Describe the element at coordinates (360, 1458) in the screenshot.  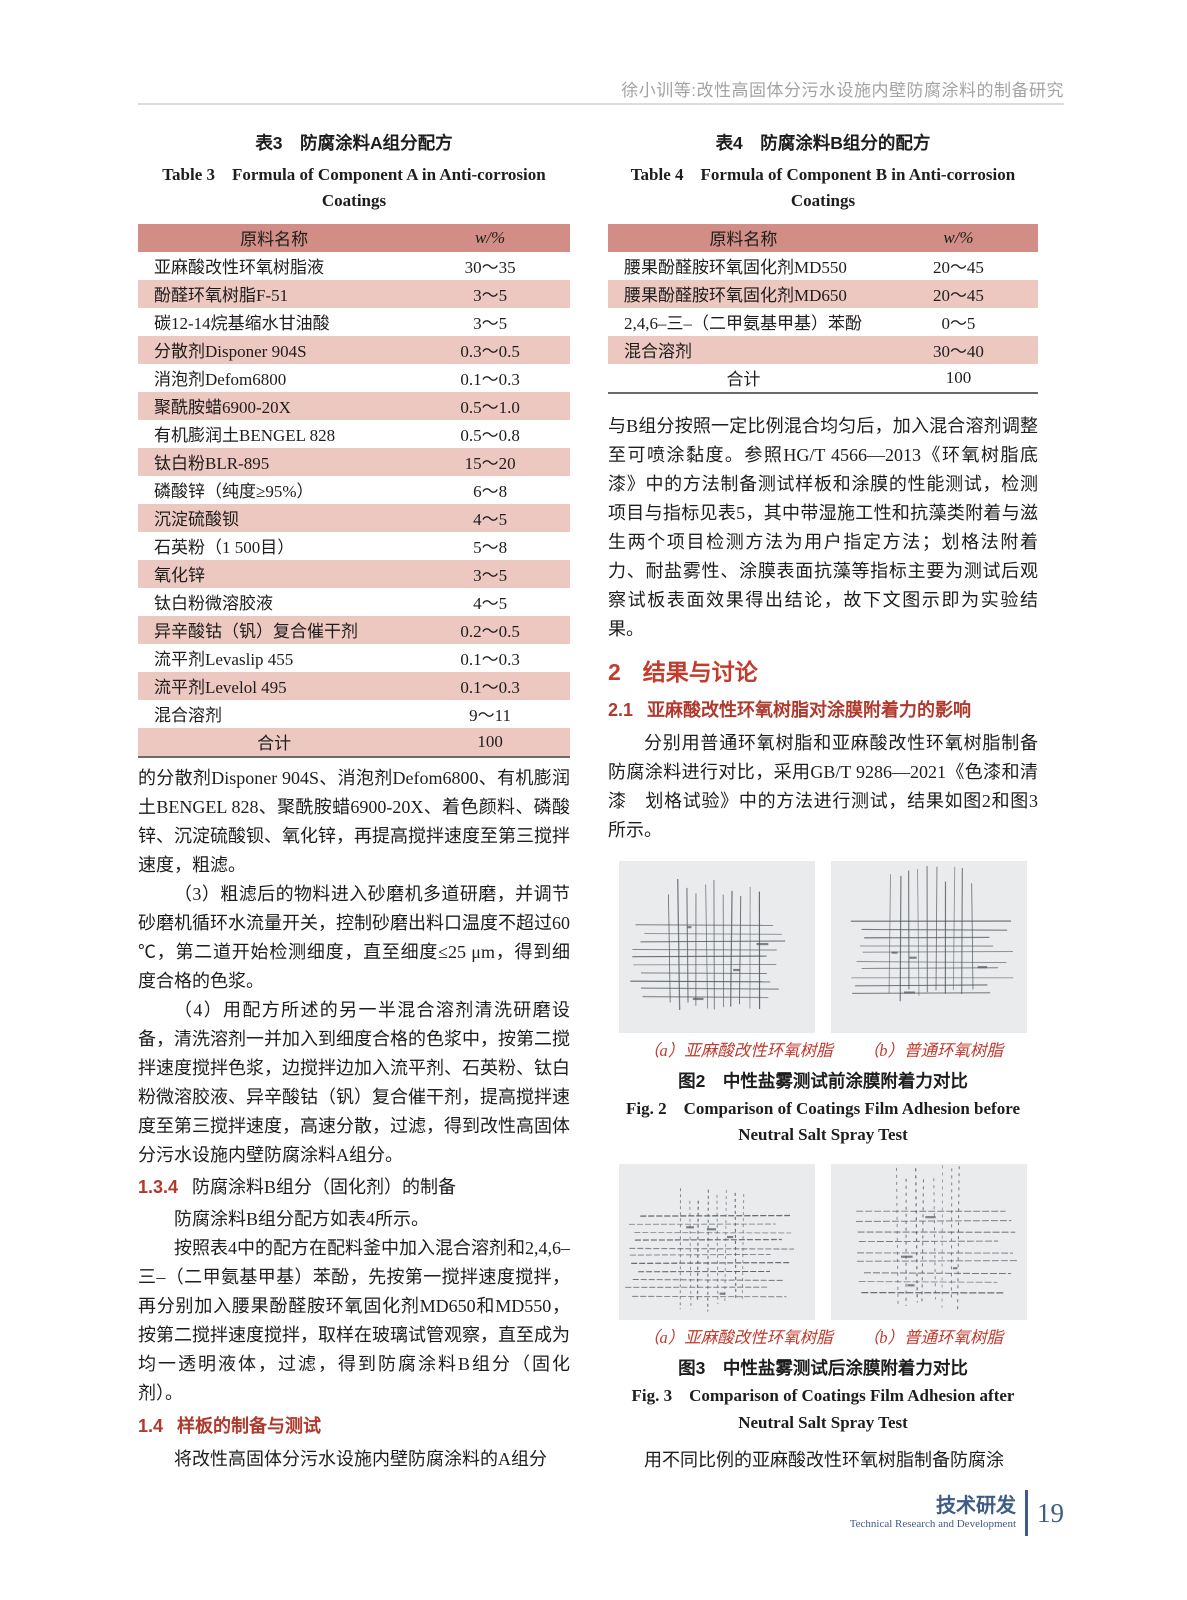
I see `paragraph-left-last: 将改性高固体分污水设施内壁防腐涂料的A组分` at that location.